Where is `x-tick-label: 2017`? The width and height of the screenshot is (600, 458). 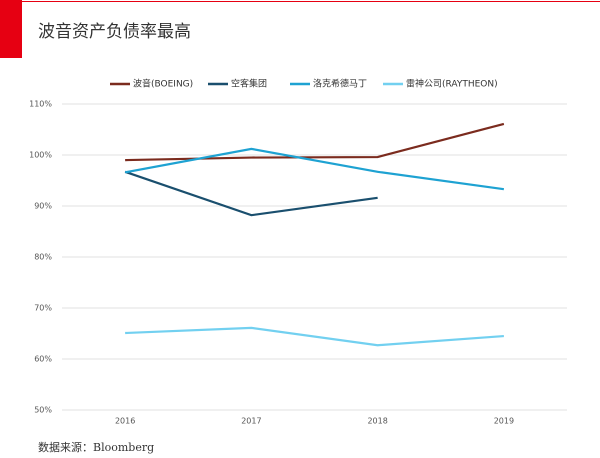
x-tick-label: 2017 is located at coordinates (251, 421).